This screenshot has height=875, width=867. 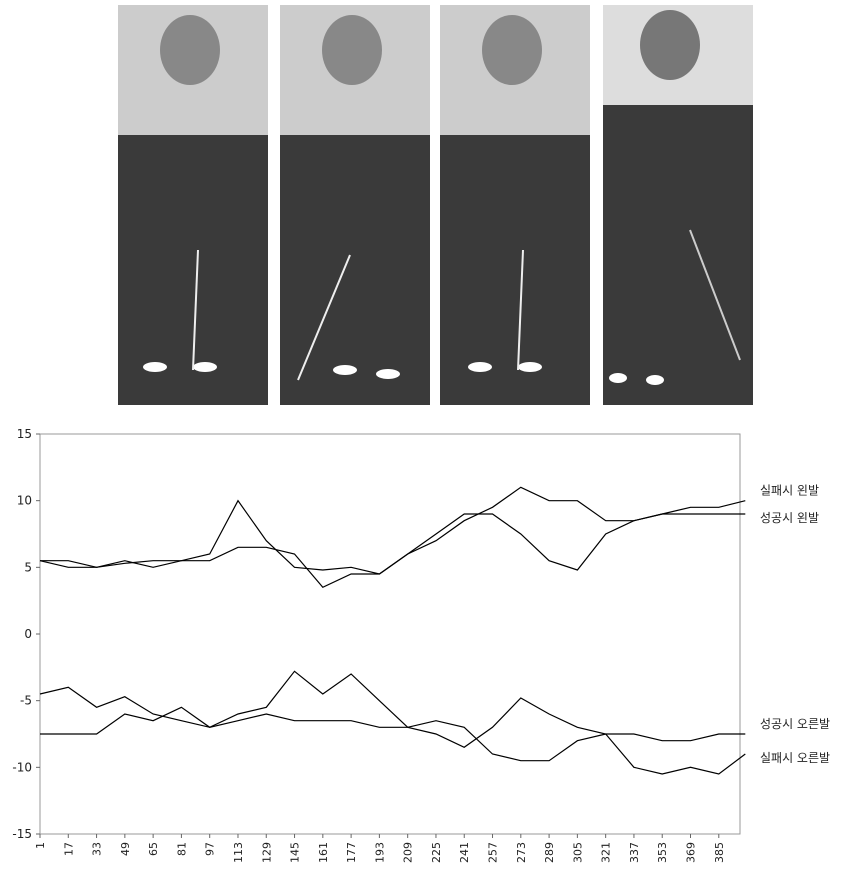 I want to click on y-tick-label: 5, so click(x=28, y=567).